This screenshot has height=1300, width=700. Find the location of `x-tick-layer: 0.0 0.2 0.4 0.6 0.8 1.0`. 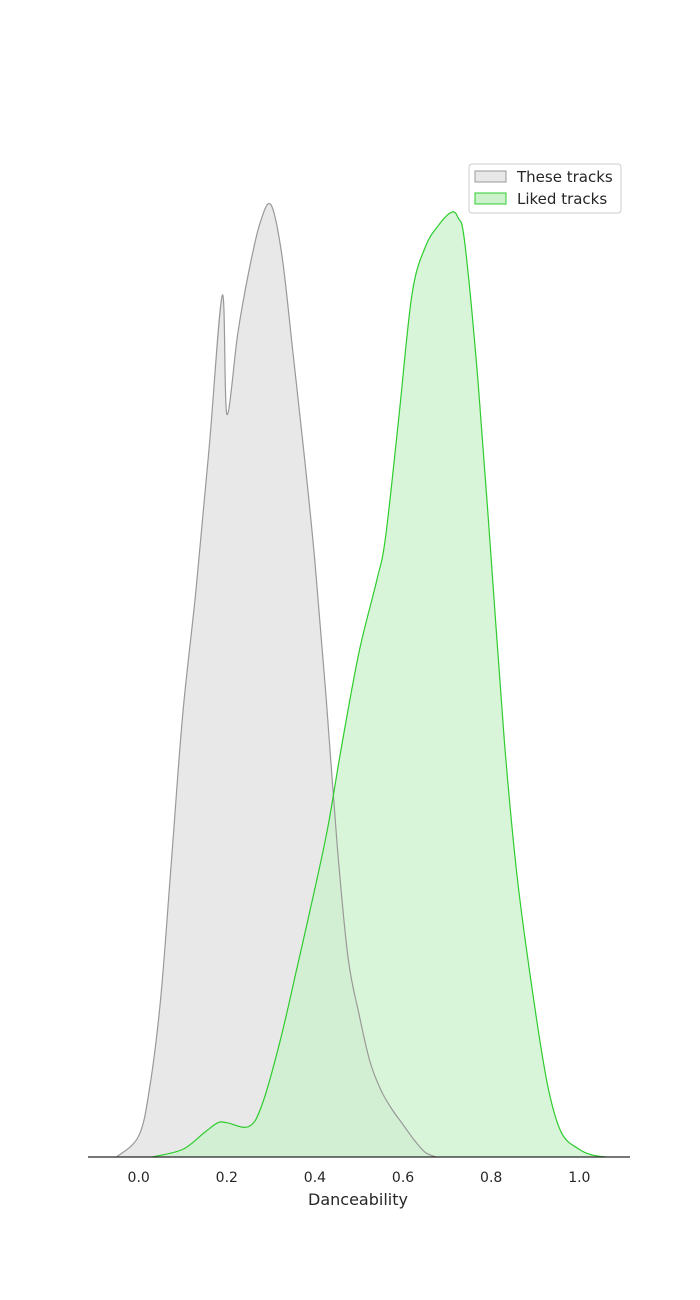

x-tick-layer: 0.0 0.2 0.4 0.6 0.8 1.0 is located at coordinates (359, 1171).